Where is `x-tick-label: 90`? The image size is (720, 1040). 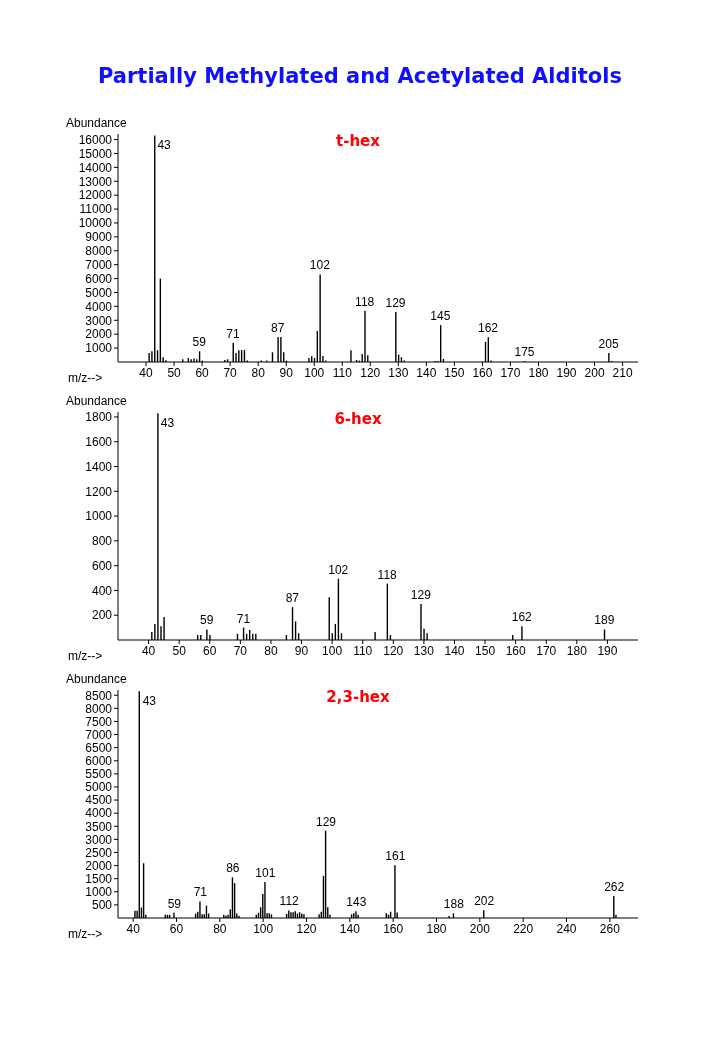
x-tick-label: 90 is located at coordinates (286, 372).